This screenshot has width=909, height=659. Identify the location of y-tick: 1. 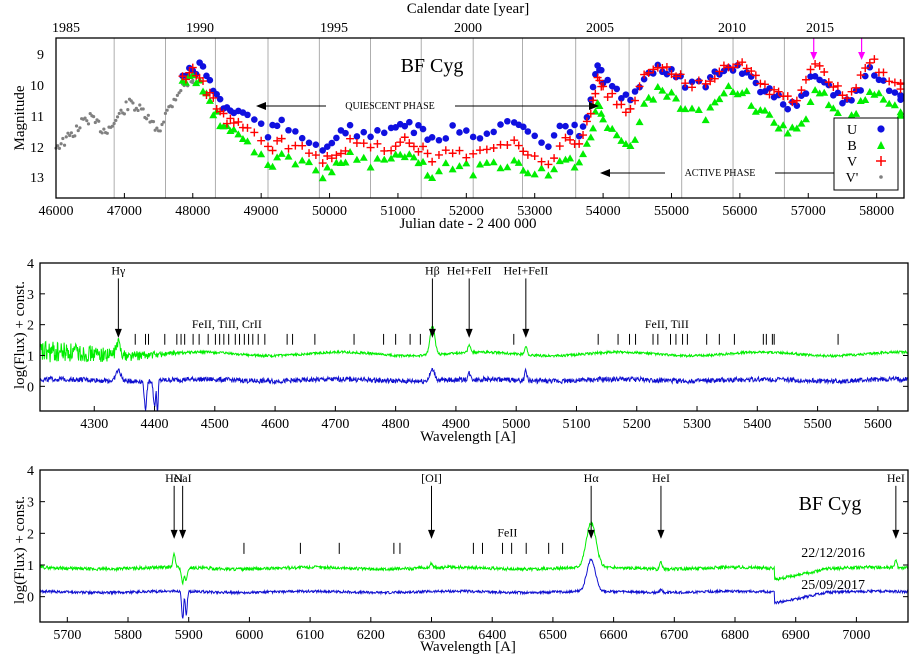
(30, 357).